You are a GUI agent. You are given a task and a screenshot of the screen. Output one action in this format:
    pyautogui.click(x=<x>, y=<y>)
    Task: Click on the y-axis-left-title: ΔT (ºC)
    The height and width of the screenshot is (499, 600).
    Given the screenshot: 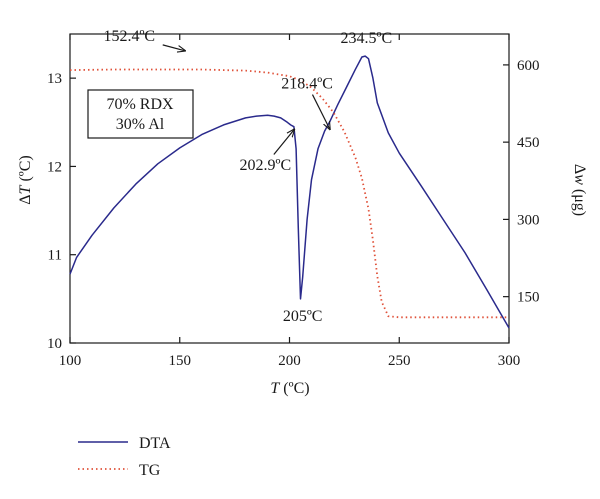 What is the action you would take?
    pyautogui.click(x=25, y=180)
    